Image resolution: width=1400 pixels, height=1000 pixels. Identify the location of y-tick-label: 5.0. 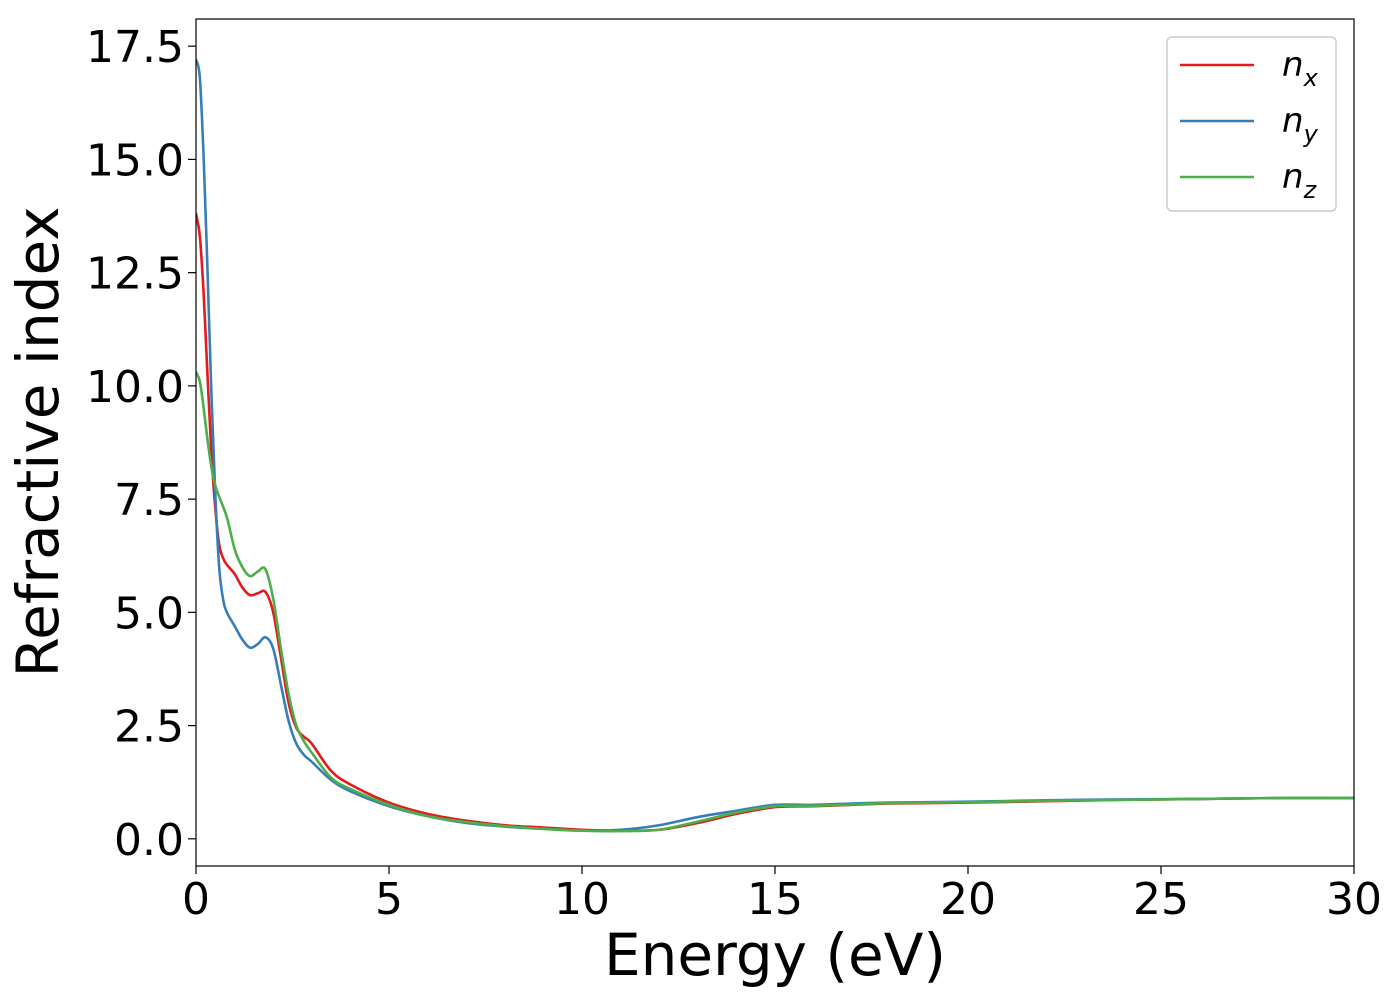
(149, 613).